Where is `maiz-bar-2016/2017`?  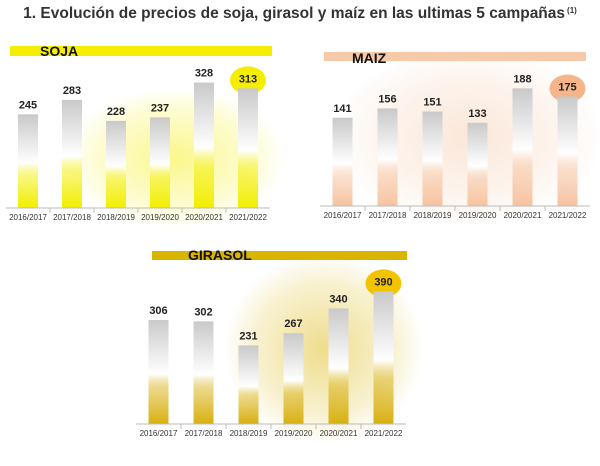
maiz-bar-2016/2017 is located at coordinates (342, 161).